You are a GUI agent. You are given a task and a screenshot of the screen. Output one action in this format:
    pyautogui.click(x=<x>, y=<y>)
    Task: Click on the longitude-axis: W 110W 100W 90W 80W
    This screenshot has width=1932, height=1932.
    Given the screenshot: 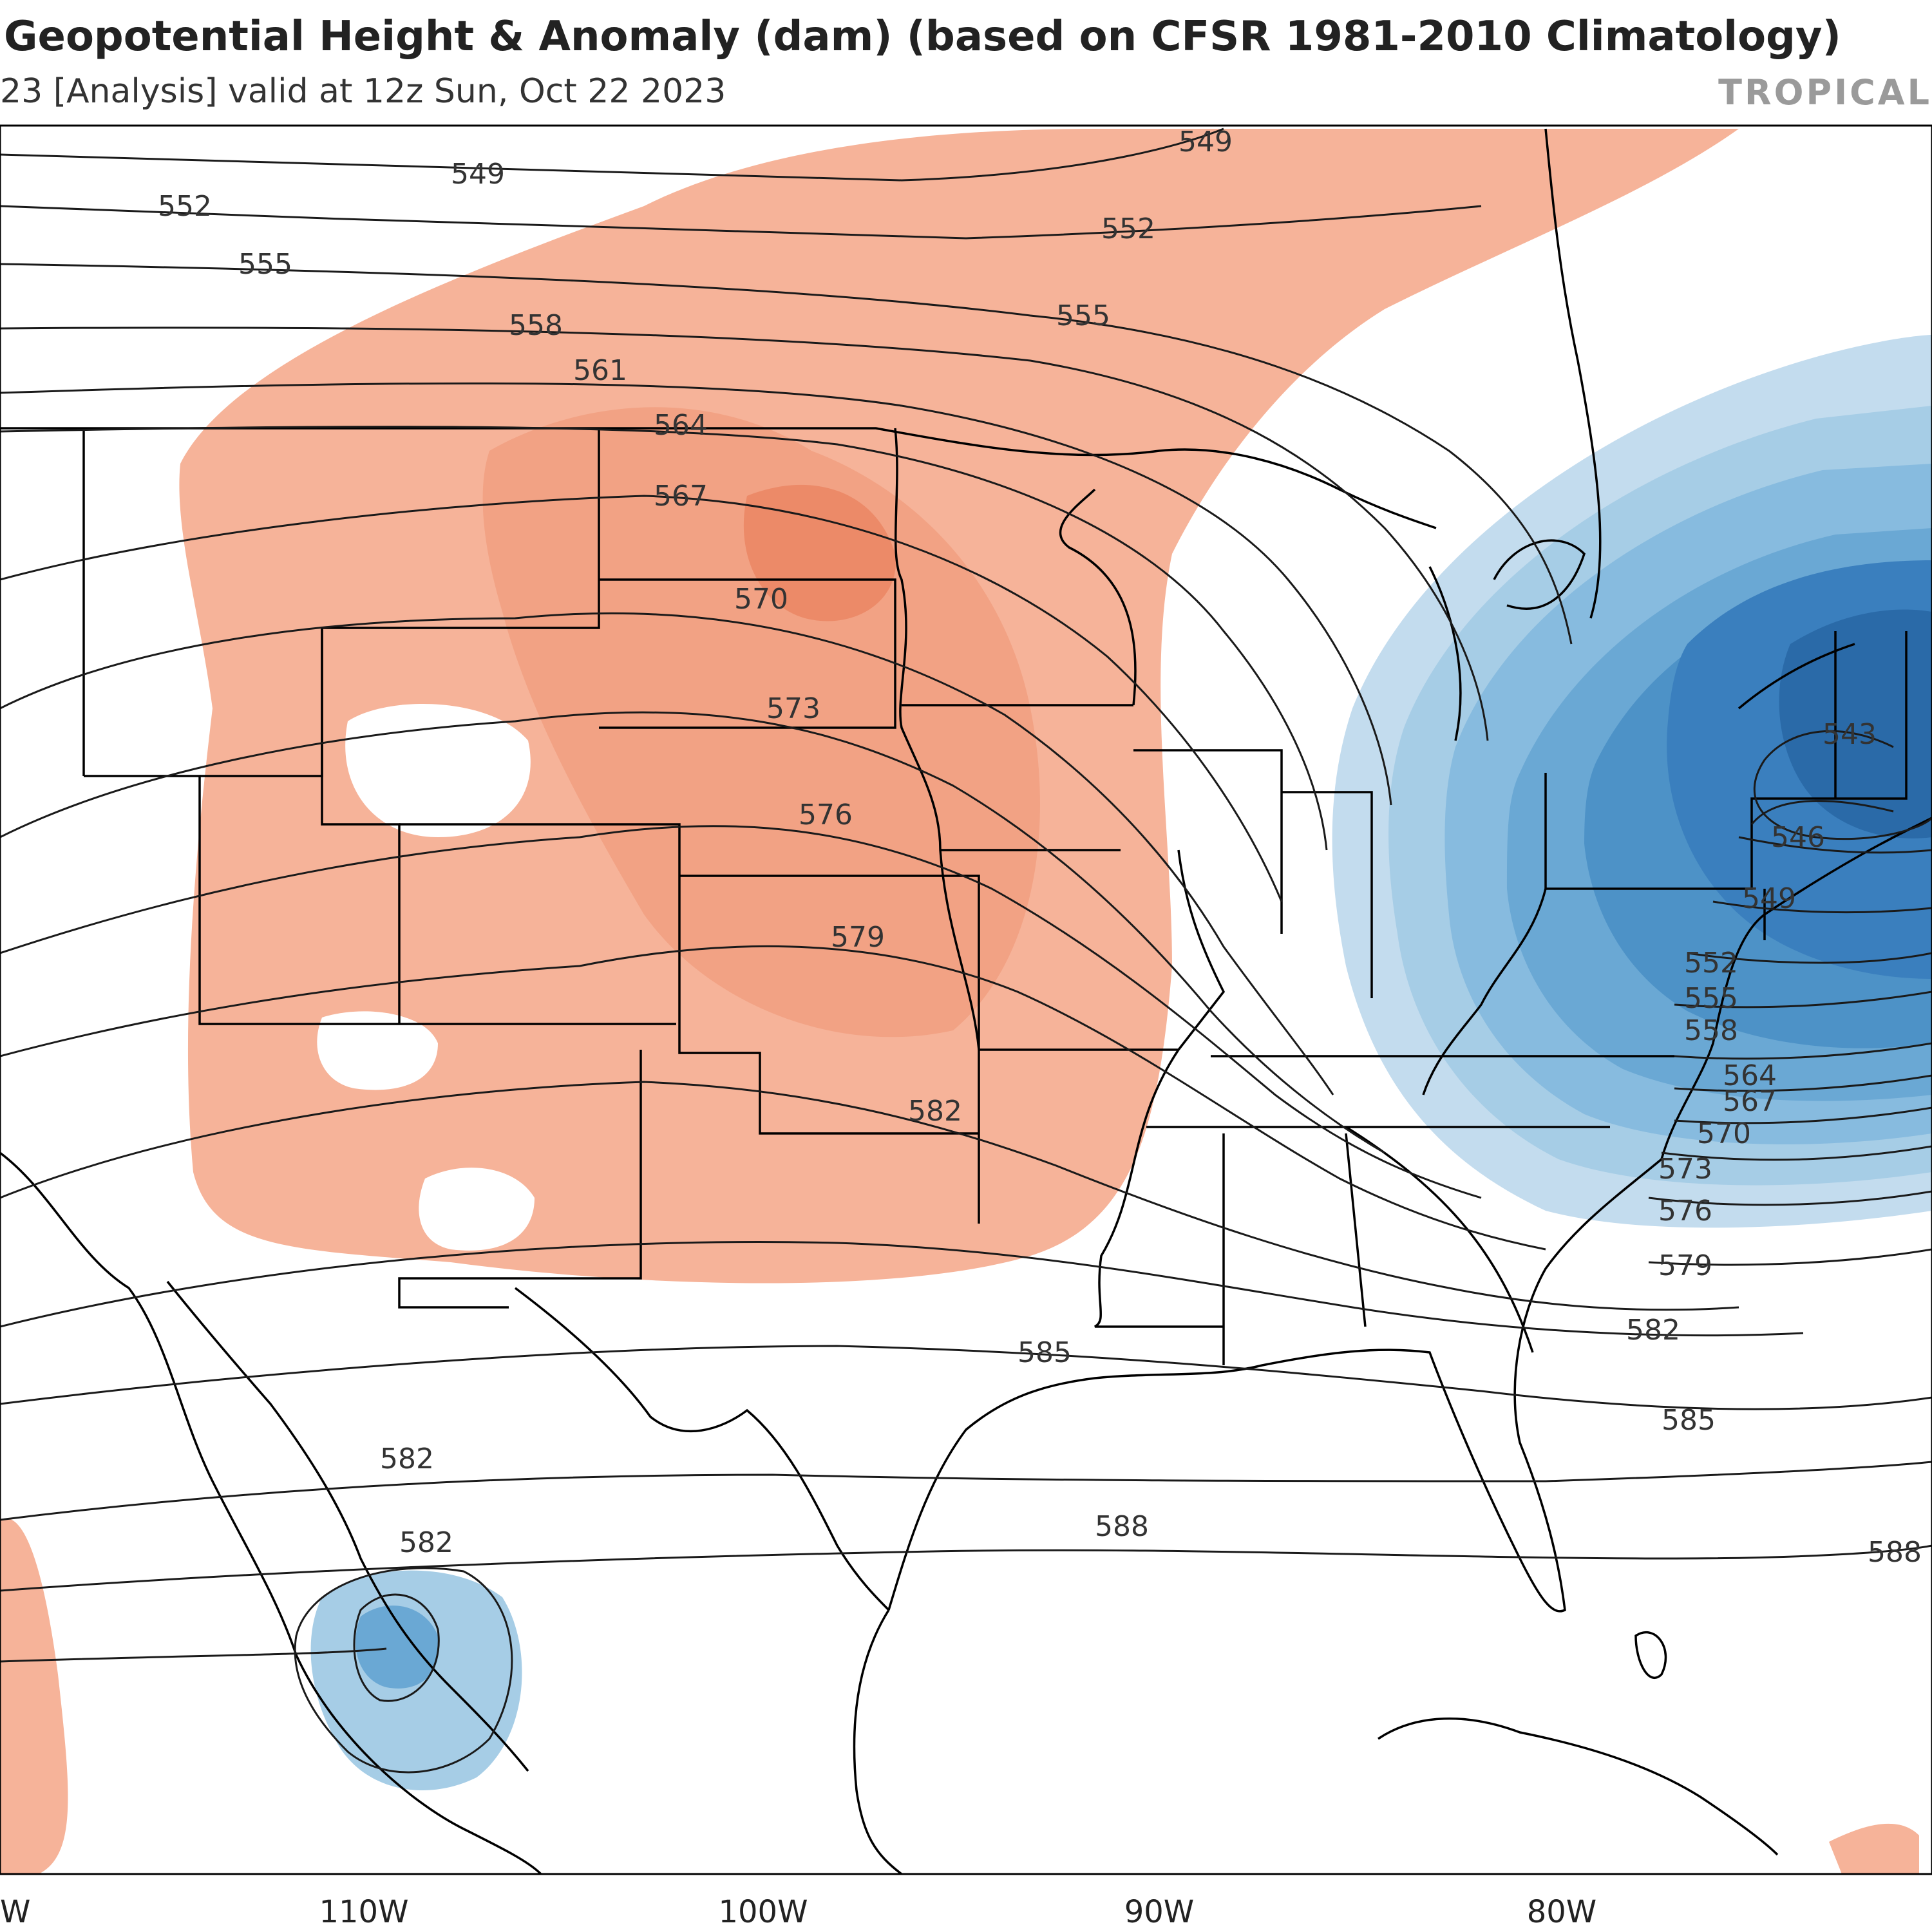 What is the action you would take?
    pyautogui.click(x=798, y=1912)
    